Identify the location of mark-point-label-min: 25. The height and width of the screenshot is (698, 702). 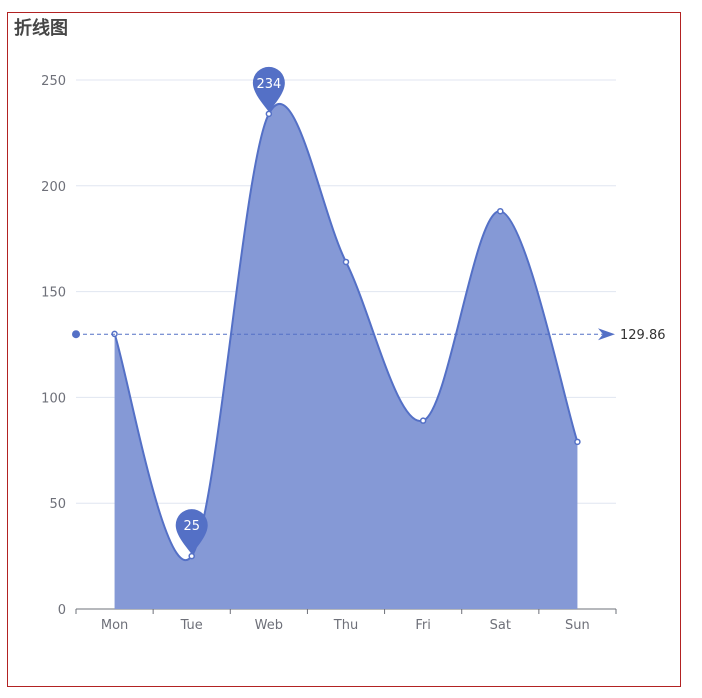
(191, 526).